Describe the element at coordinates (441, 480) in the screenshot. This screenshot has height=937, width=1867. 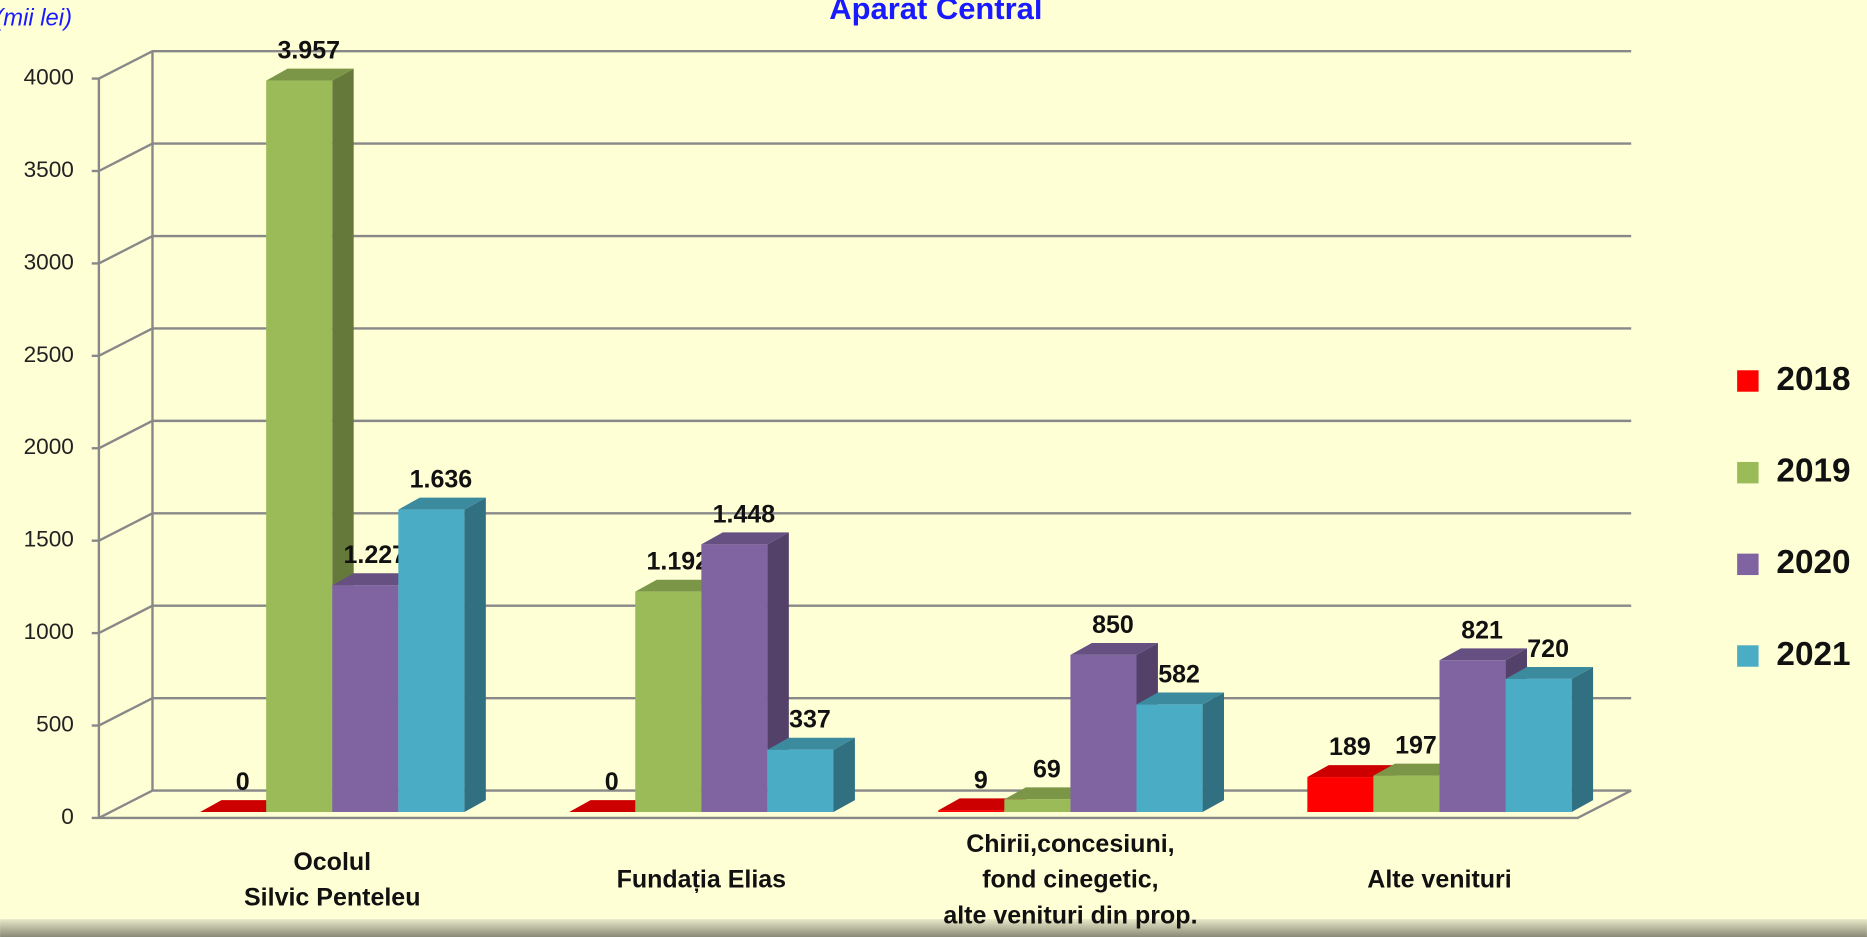
I see `data-label: 1.636` at that location.